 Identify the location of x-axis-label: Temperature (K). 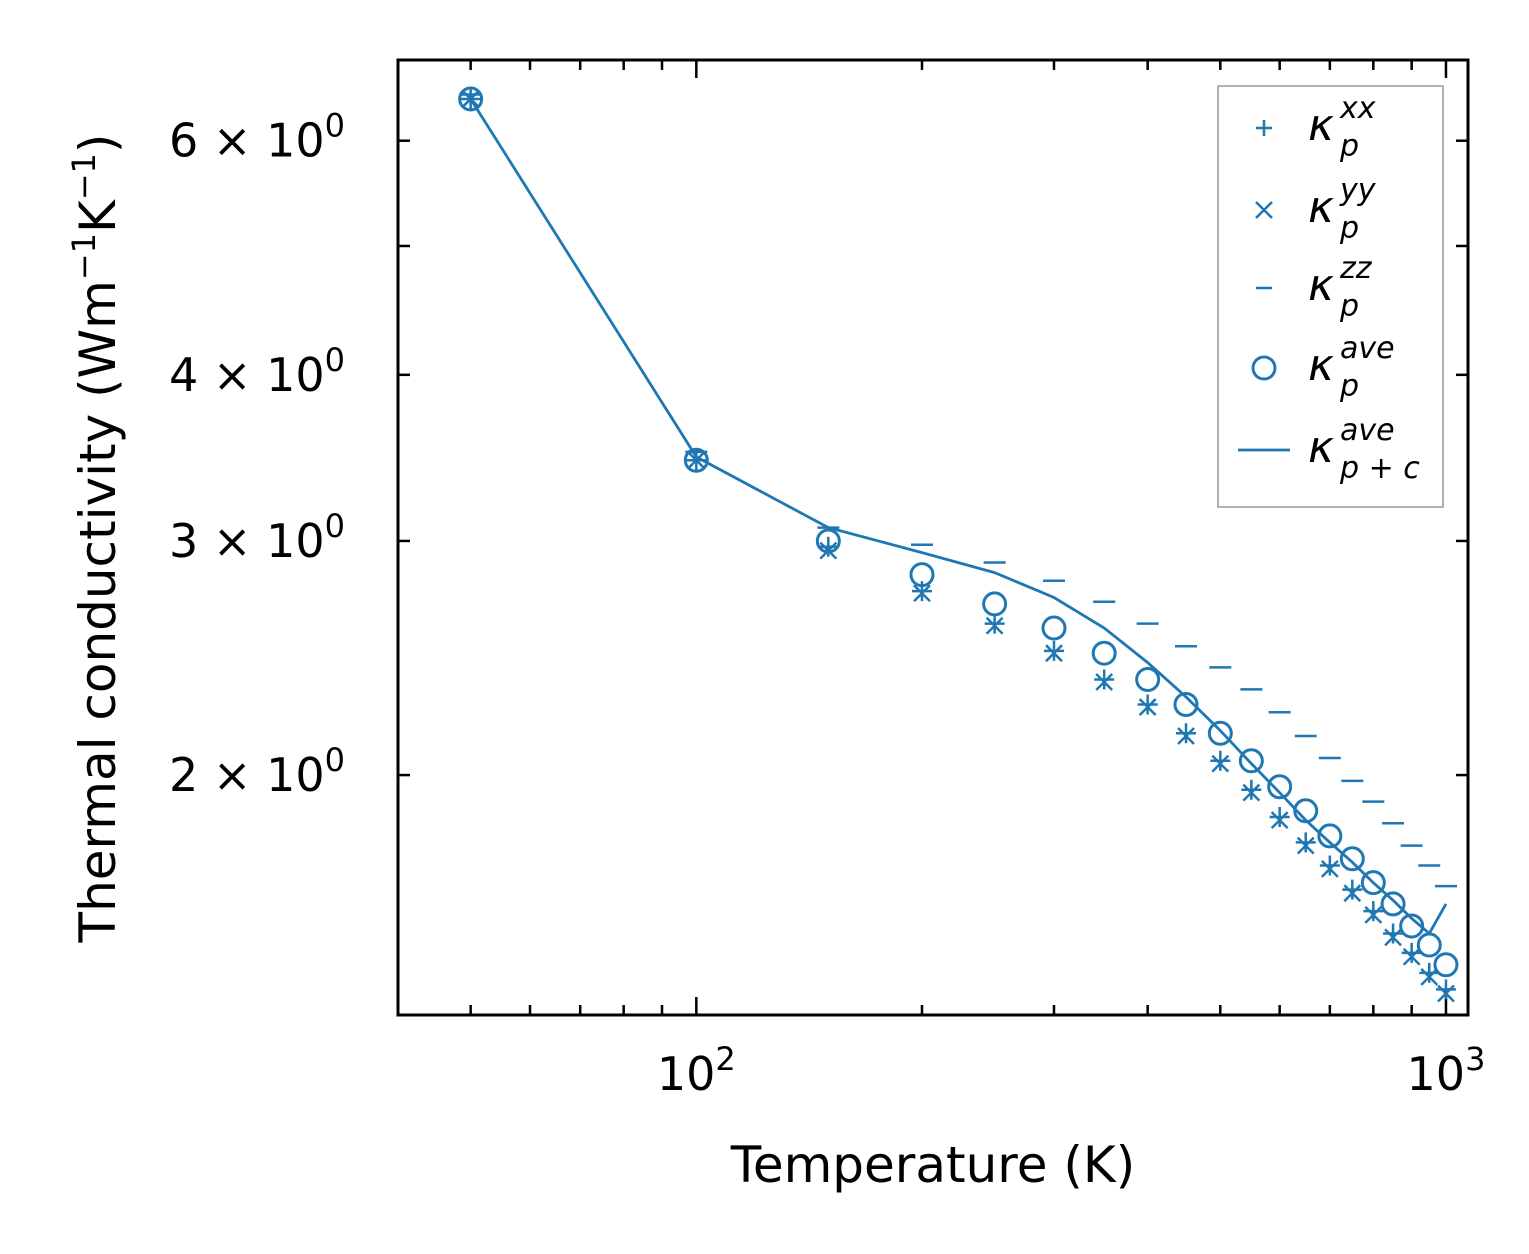
(932, 1165).